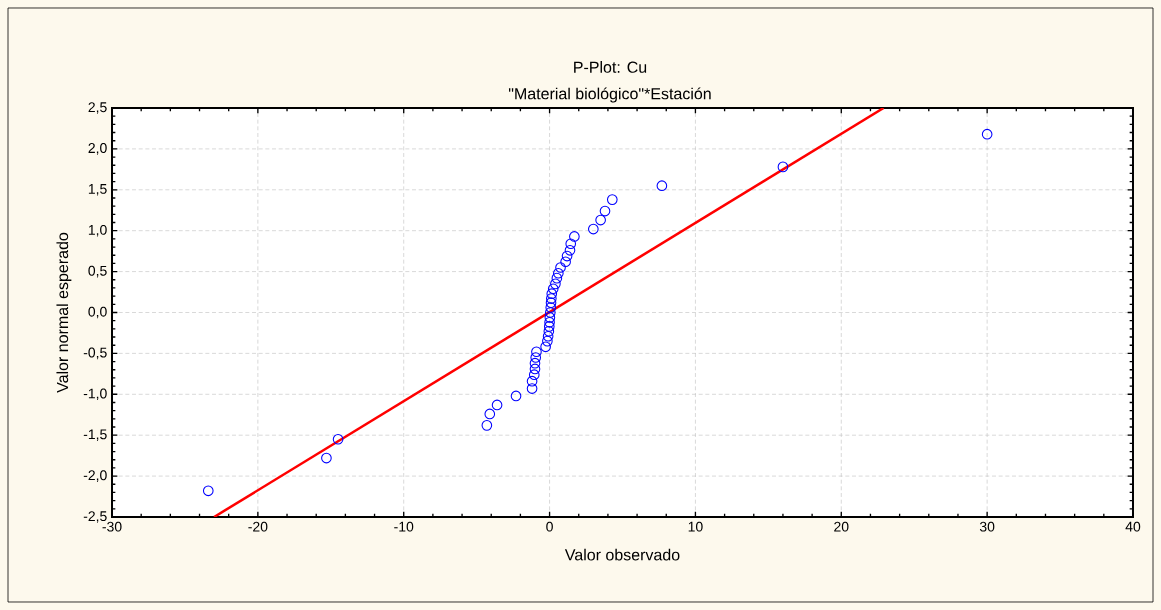 Image resolution: width=1161 pixels, height=610 pixels. I want to click on y-tick-label: -1,0, so click(95, 394).